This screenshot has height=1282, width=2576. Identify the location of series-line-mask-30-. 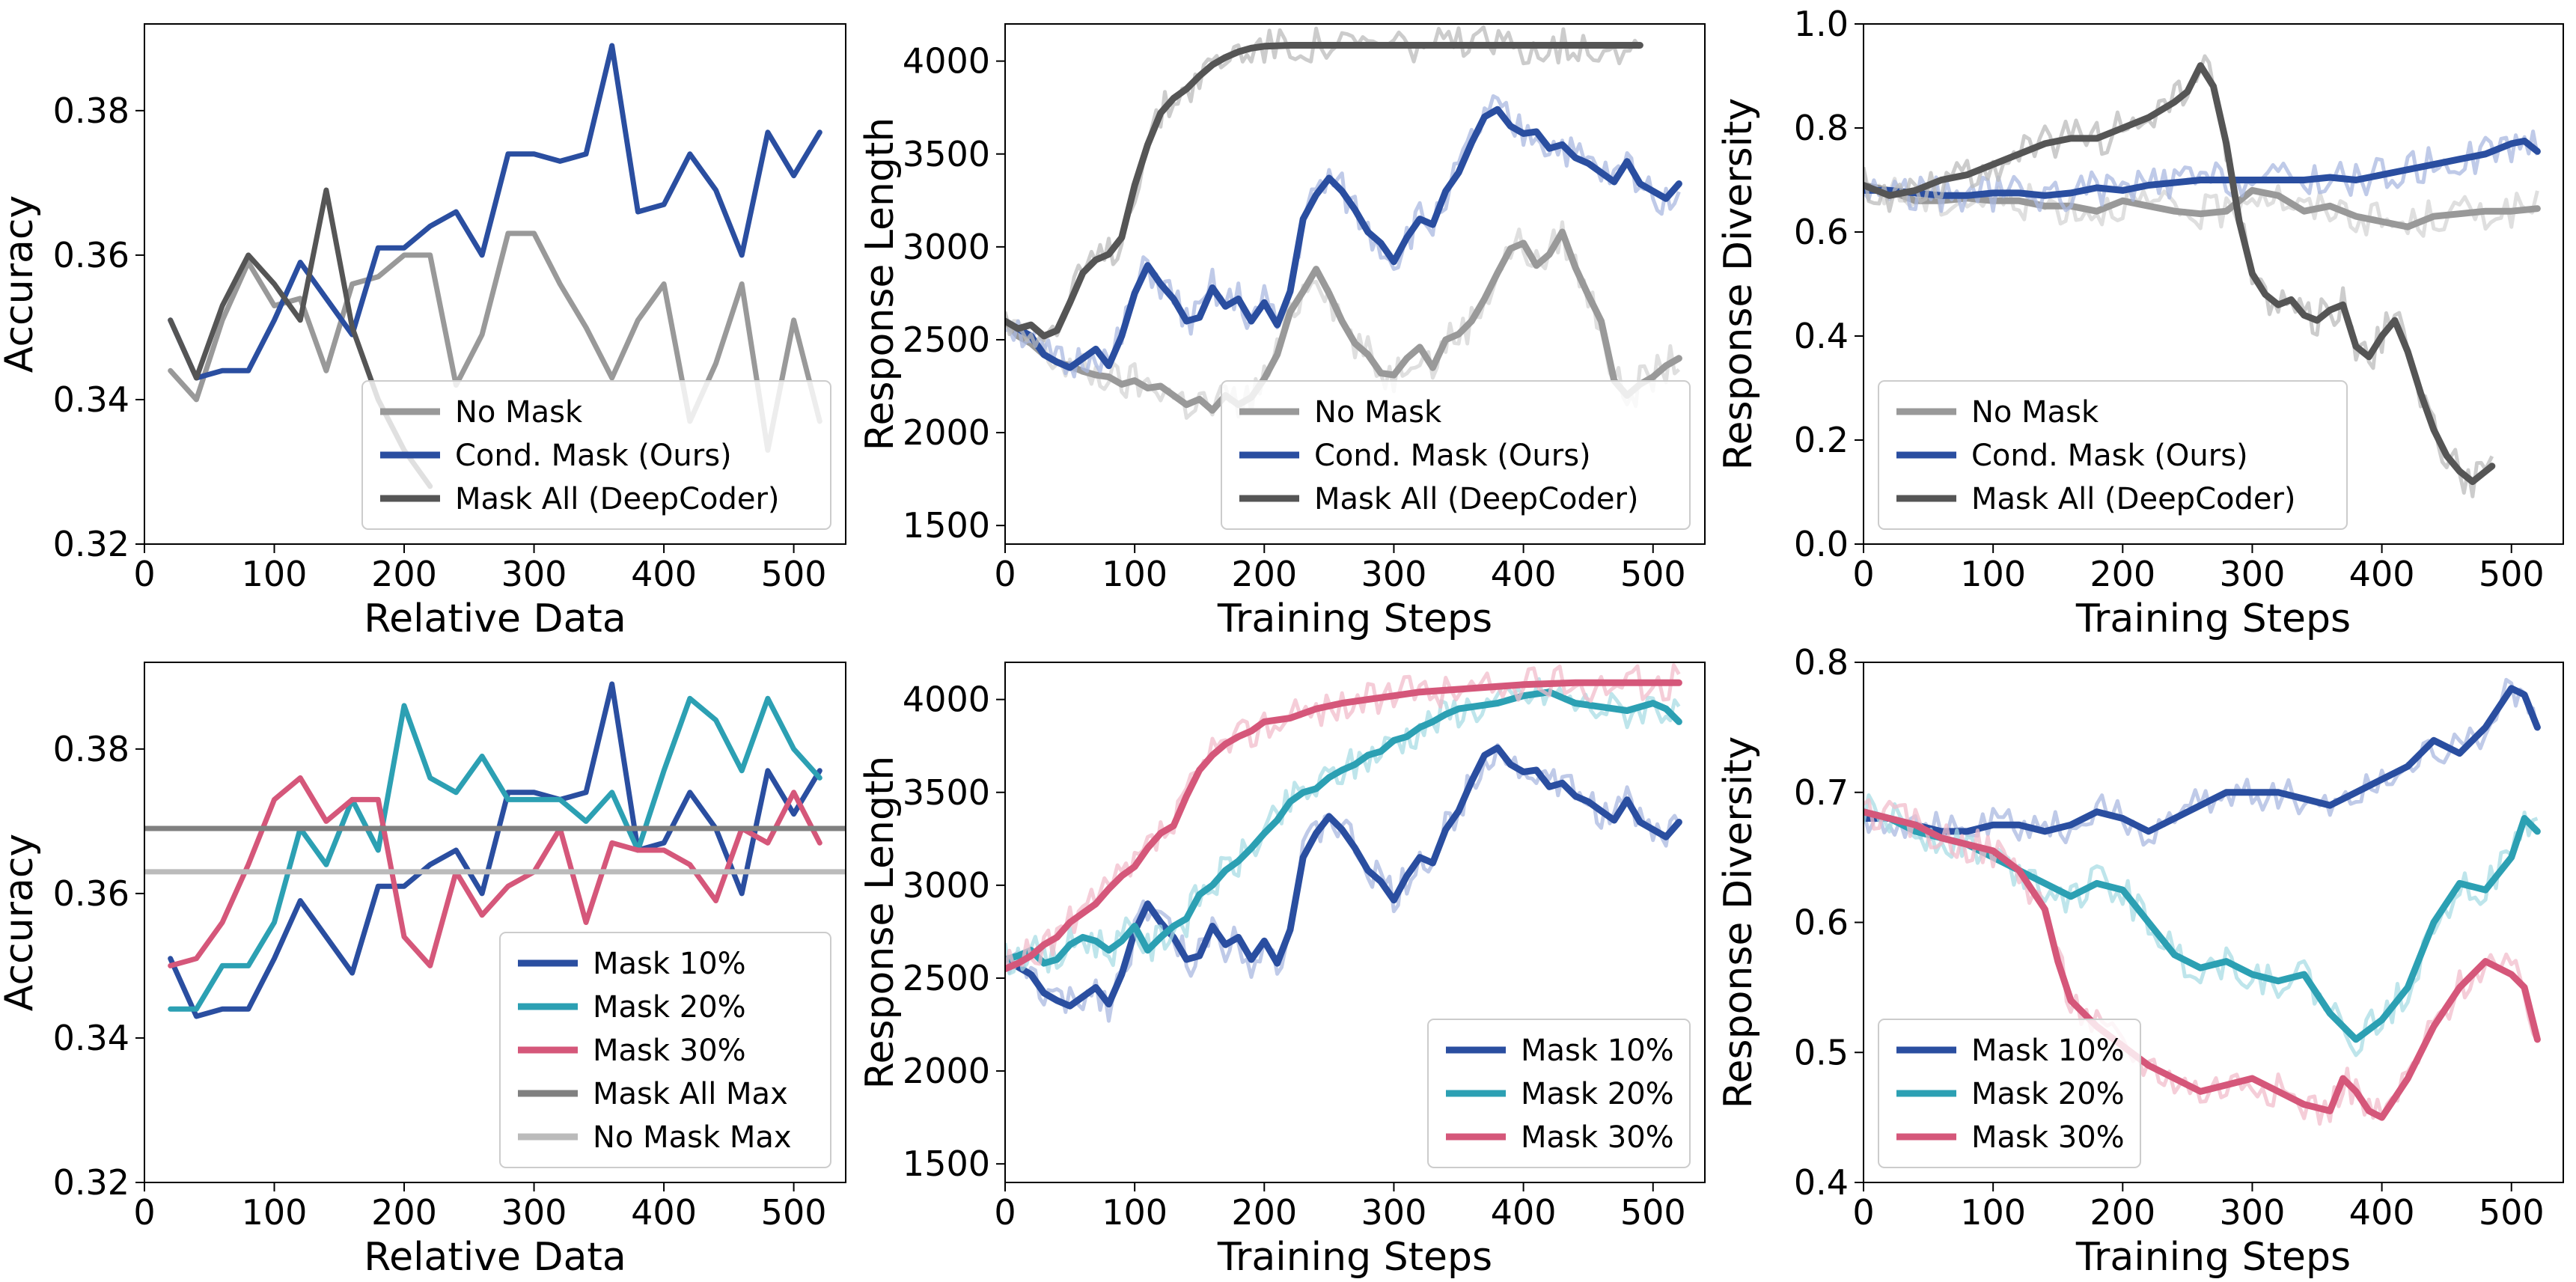
(1343, 826).